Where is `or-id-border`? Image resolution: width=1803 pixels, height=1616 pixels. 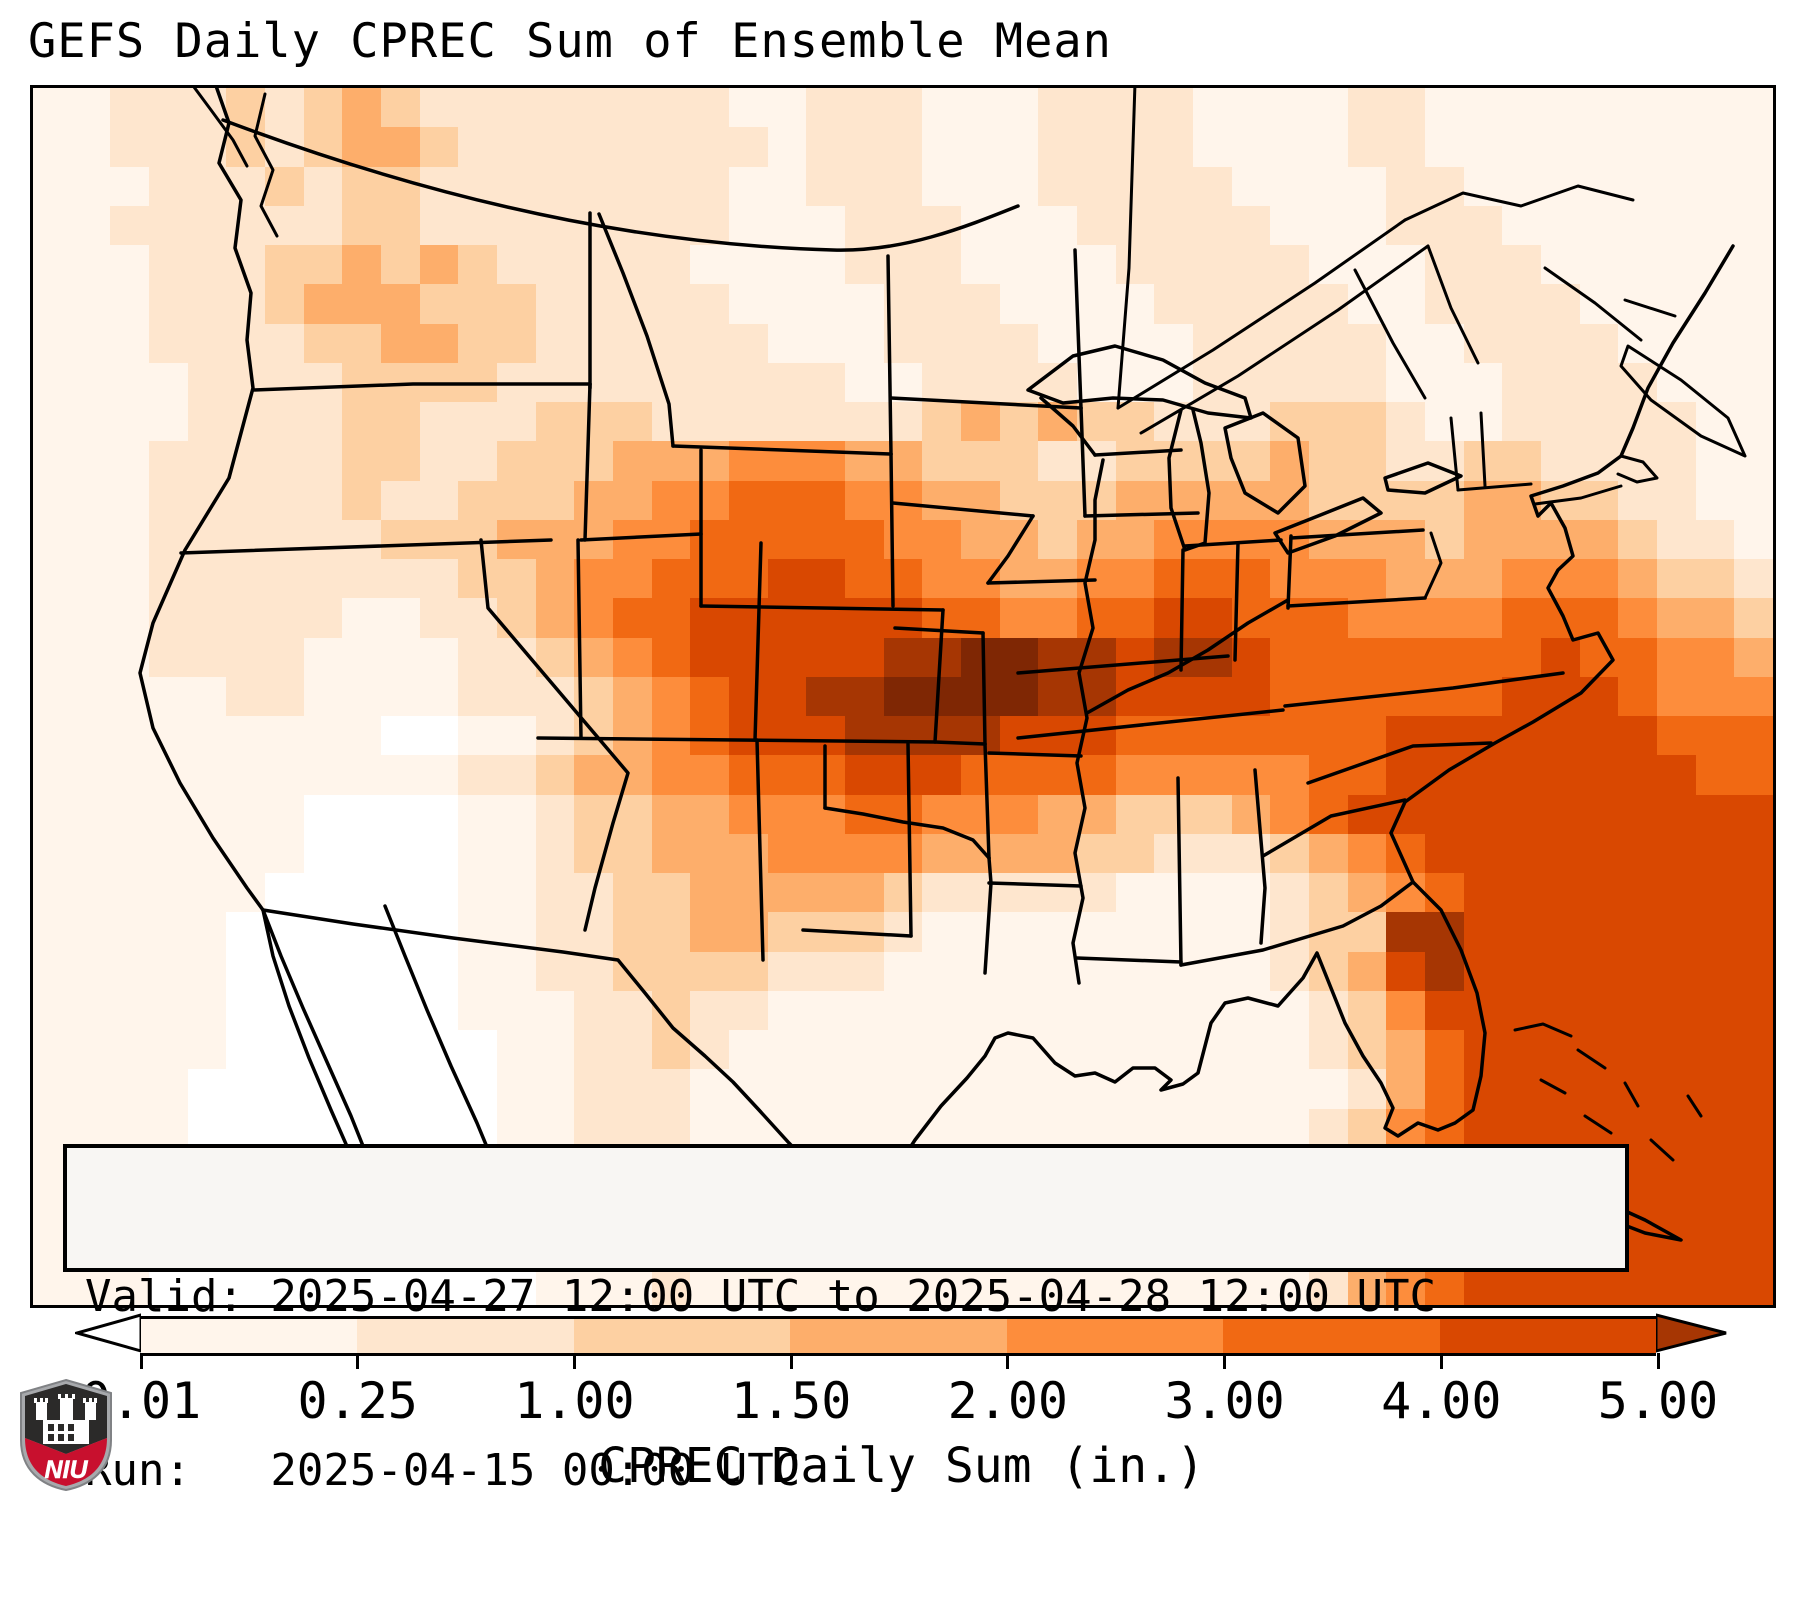
or-id-border is located at coordinates (587, 462).